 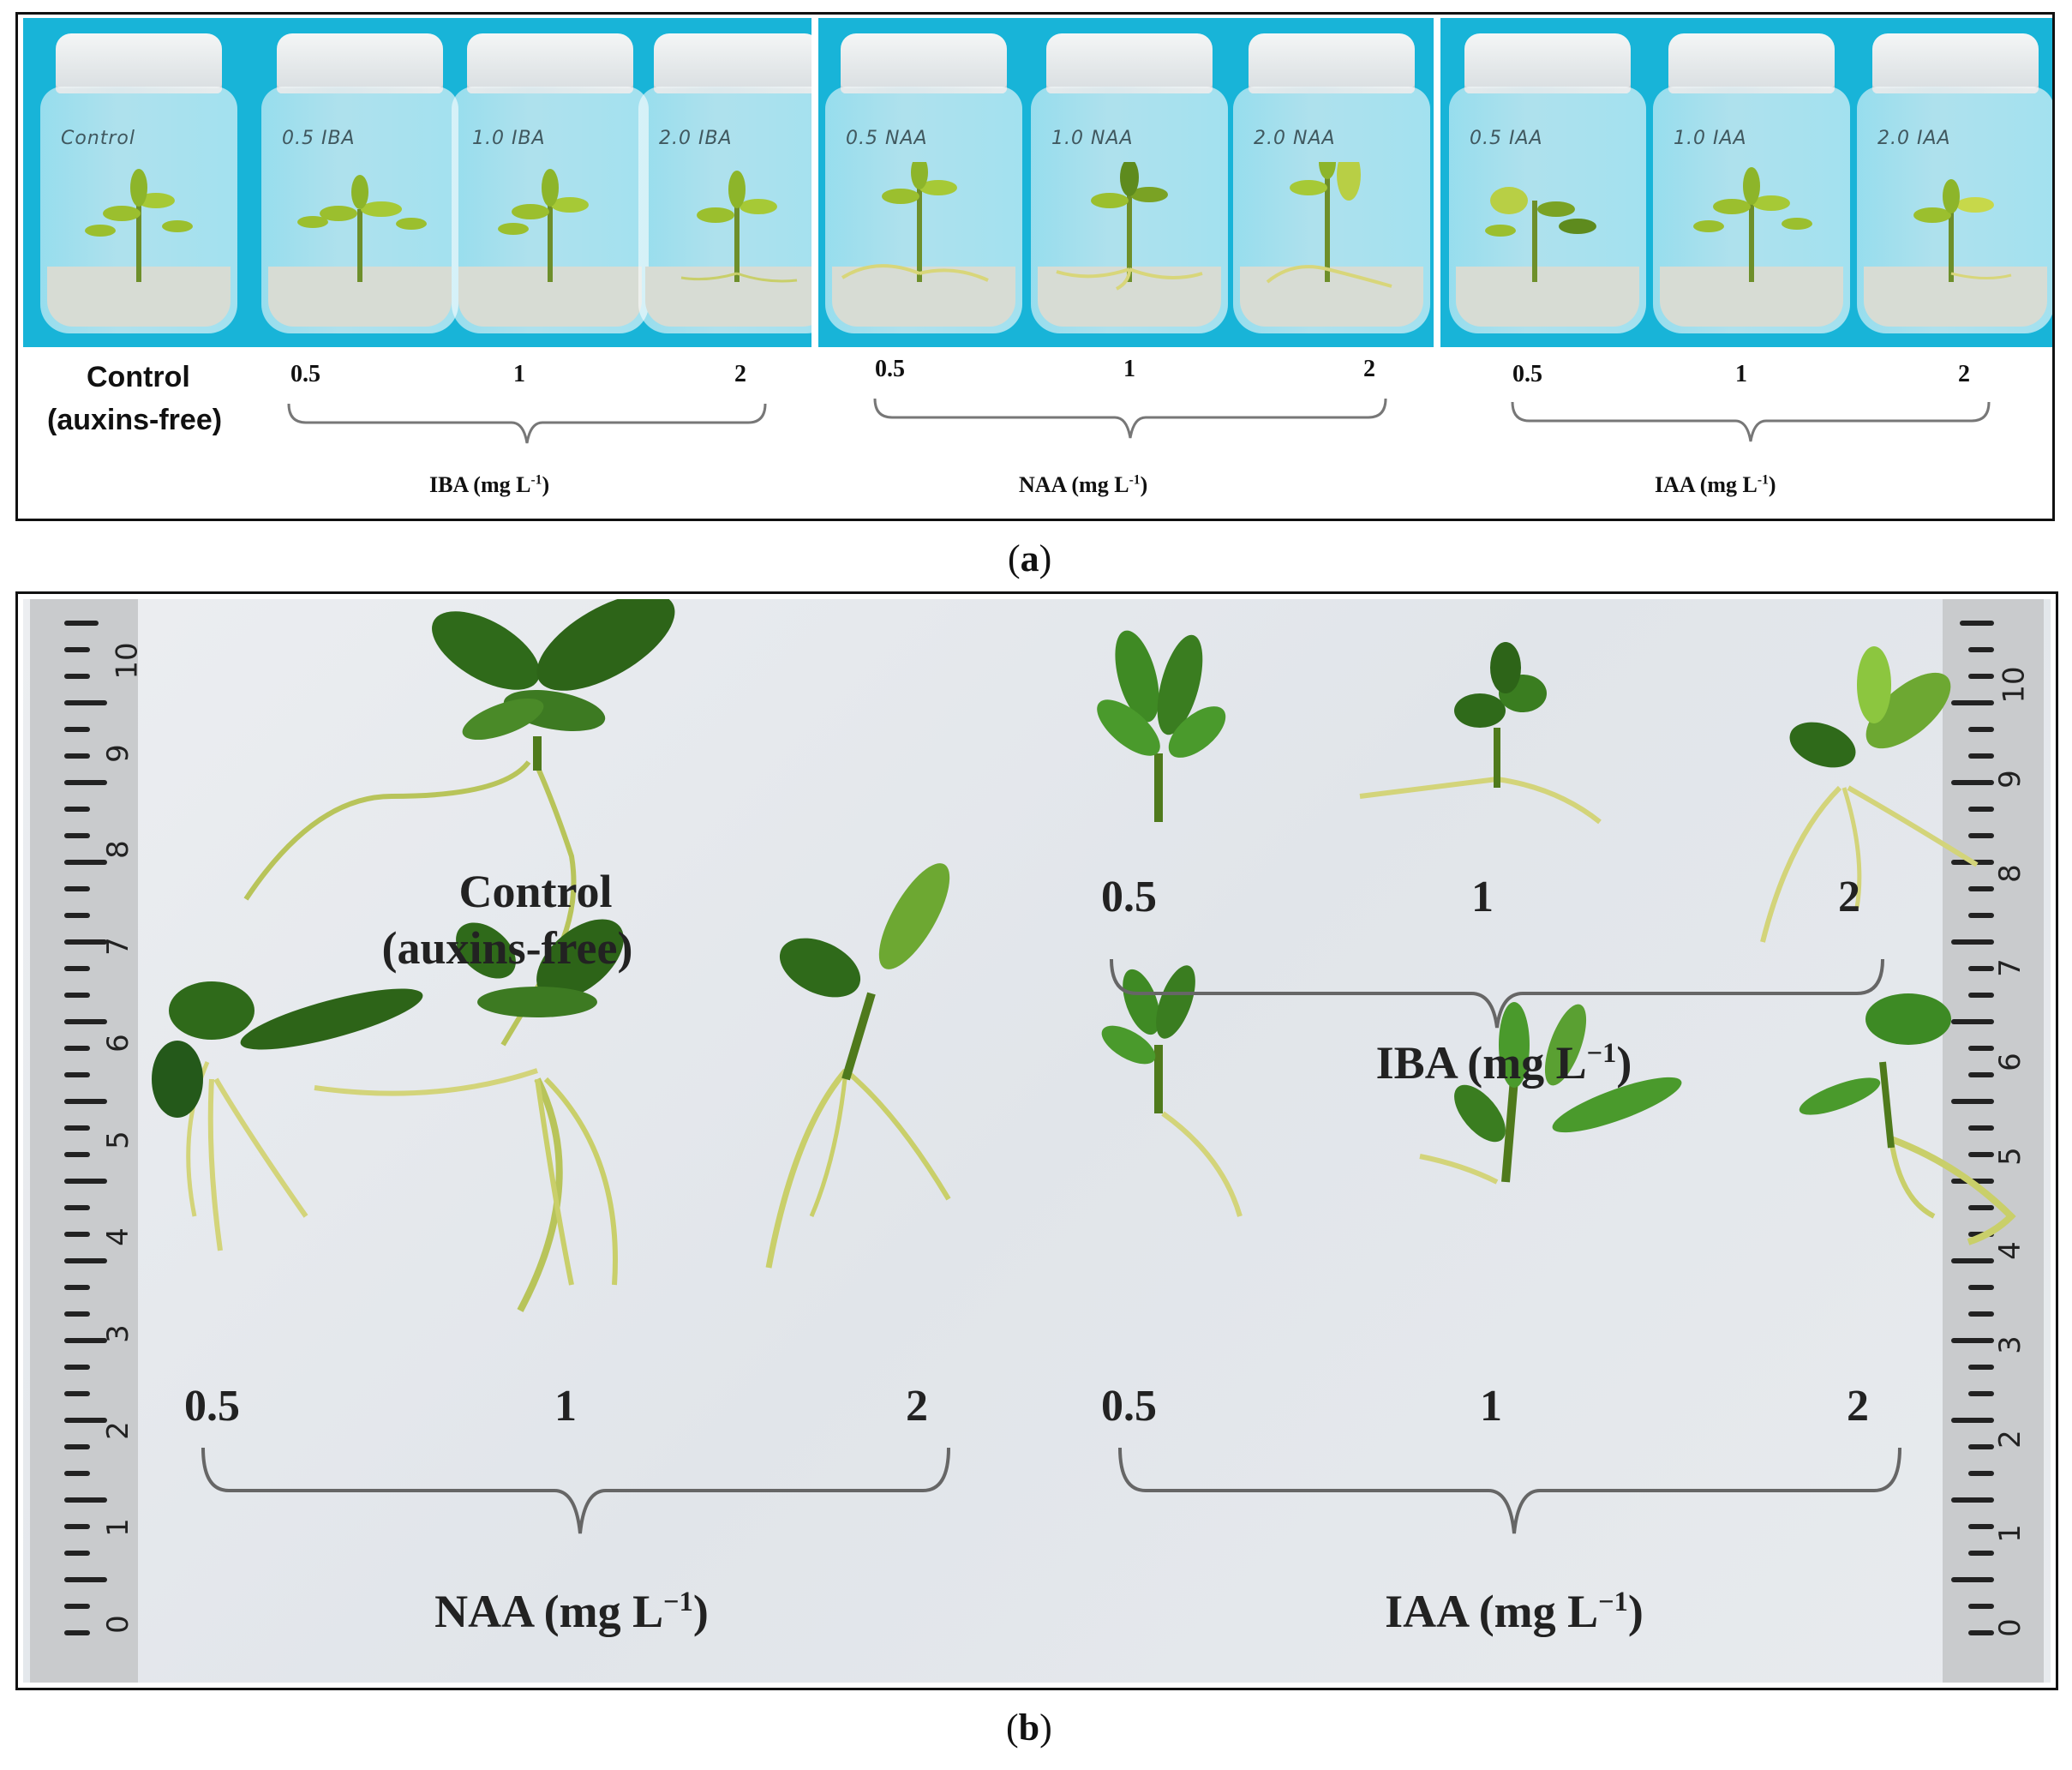 I want to click on jar-label: 2.0 IAA, so click(x=1914, y=138).